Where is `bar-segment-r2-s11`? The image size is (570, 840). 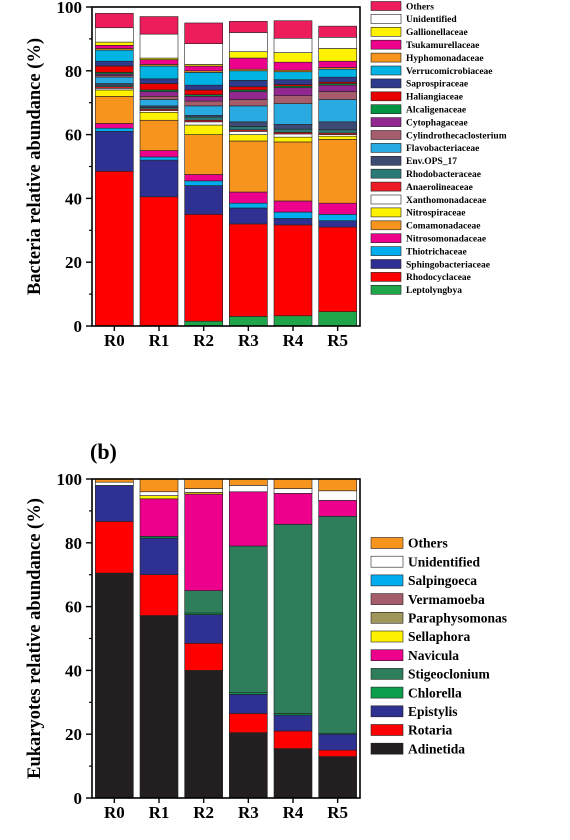
bar-segment-r2-s11 is located at coordinates (203, 483).